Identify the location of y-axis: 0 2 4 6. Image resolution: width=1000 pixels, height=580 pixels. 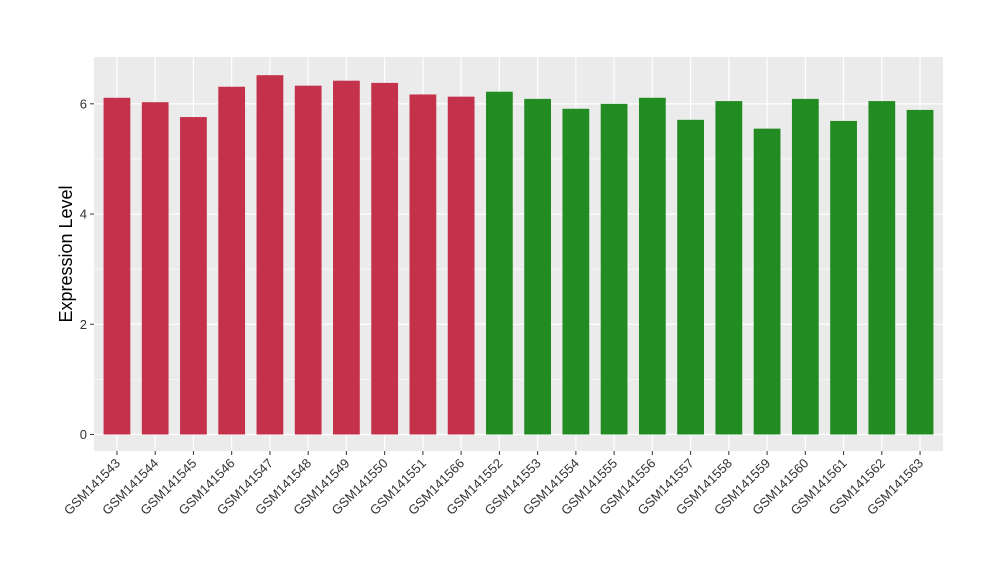
(87, 269).